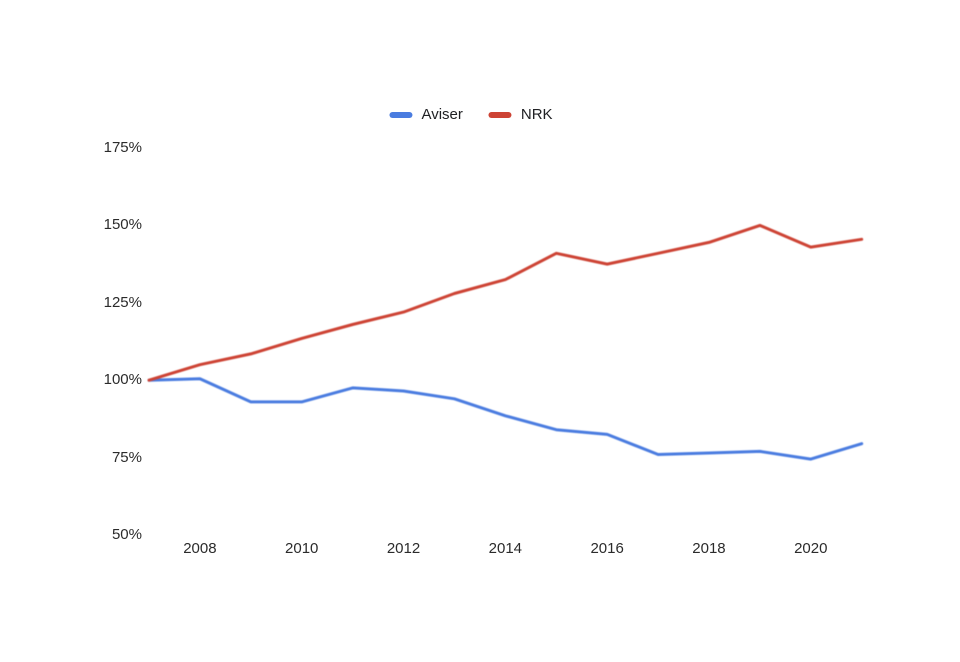 This screenshot has width=960, height=662. Describe the element at coordinates (471, 115) in the screenshot. I see `chart-legend: Aviser NRK` at that location.